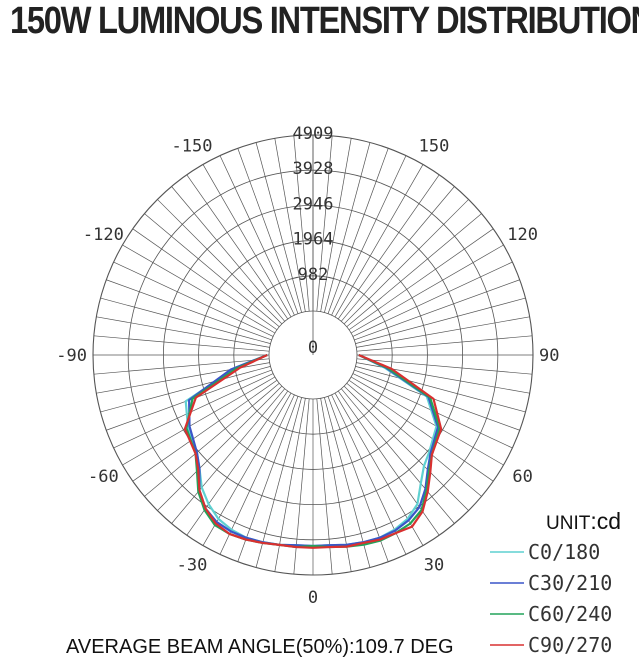 The image size is (639, 667). Describe the element at coordinates (103, 477) in the screenshot. I see `angle-label: -60` at that location.